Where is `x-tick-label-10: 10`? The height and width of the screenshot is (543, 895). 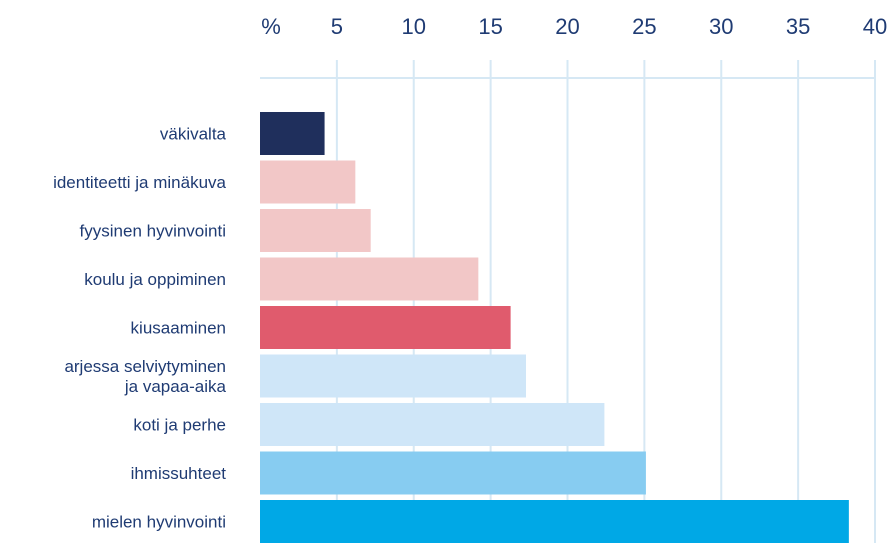 x-tick-label-10: 10 is located at coordinates (414, 26).